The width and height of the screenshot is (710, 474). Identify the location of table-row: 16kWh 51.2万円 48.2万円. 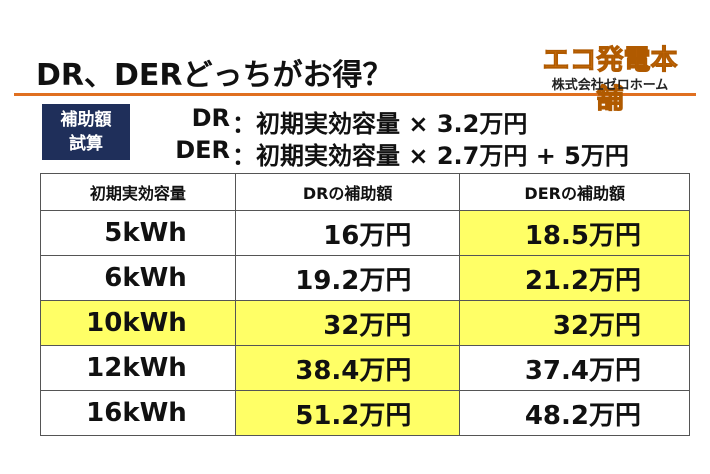
(365, 413).